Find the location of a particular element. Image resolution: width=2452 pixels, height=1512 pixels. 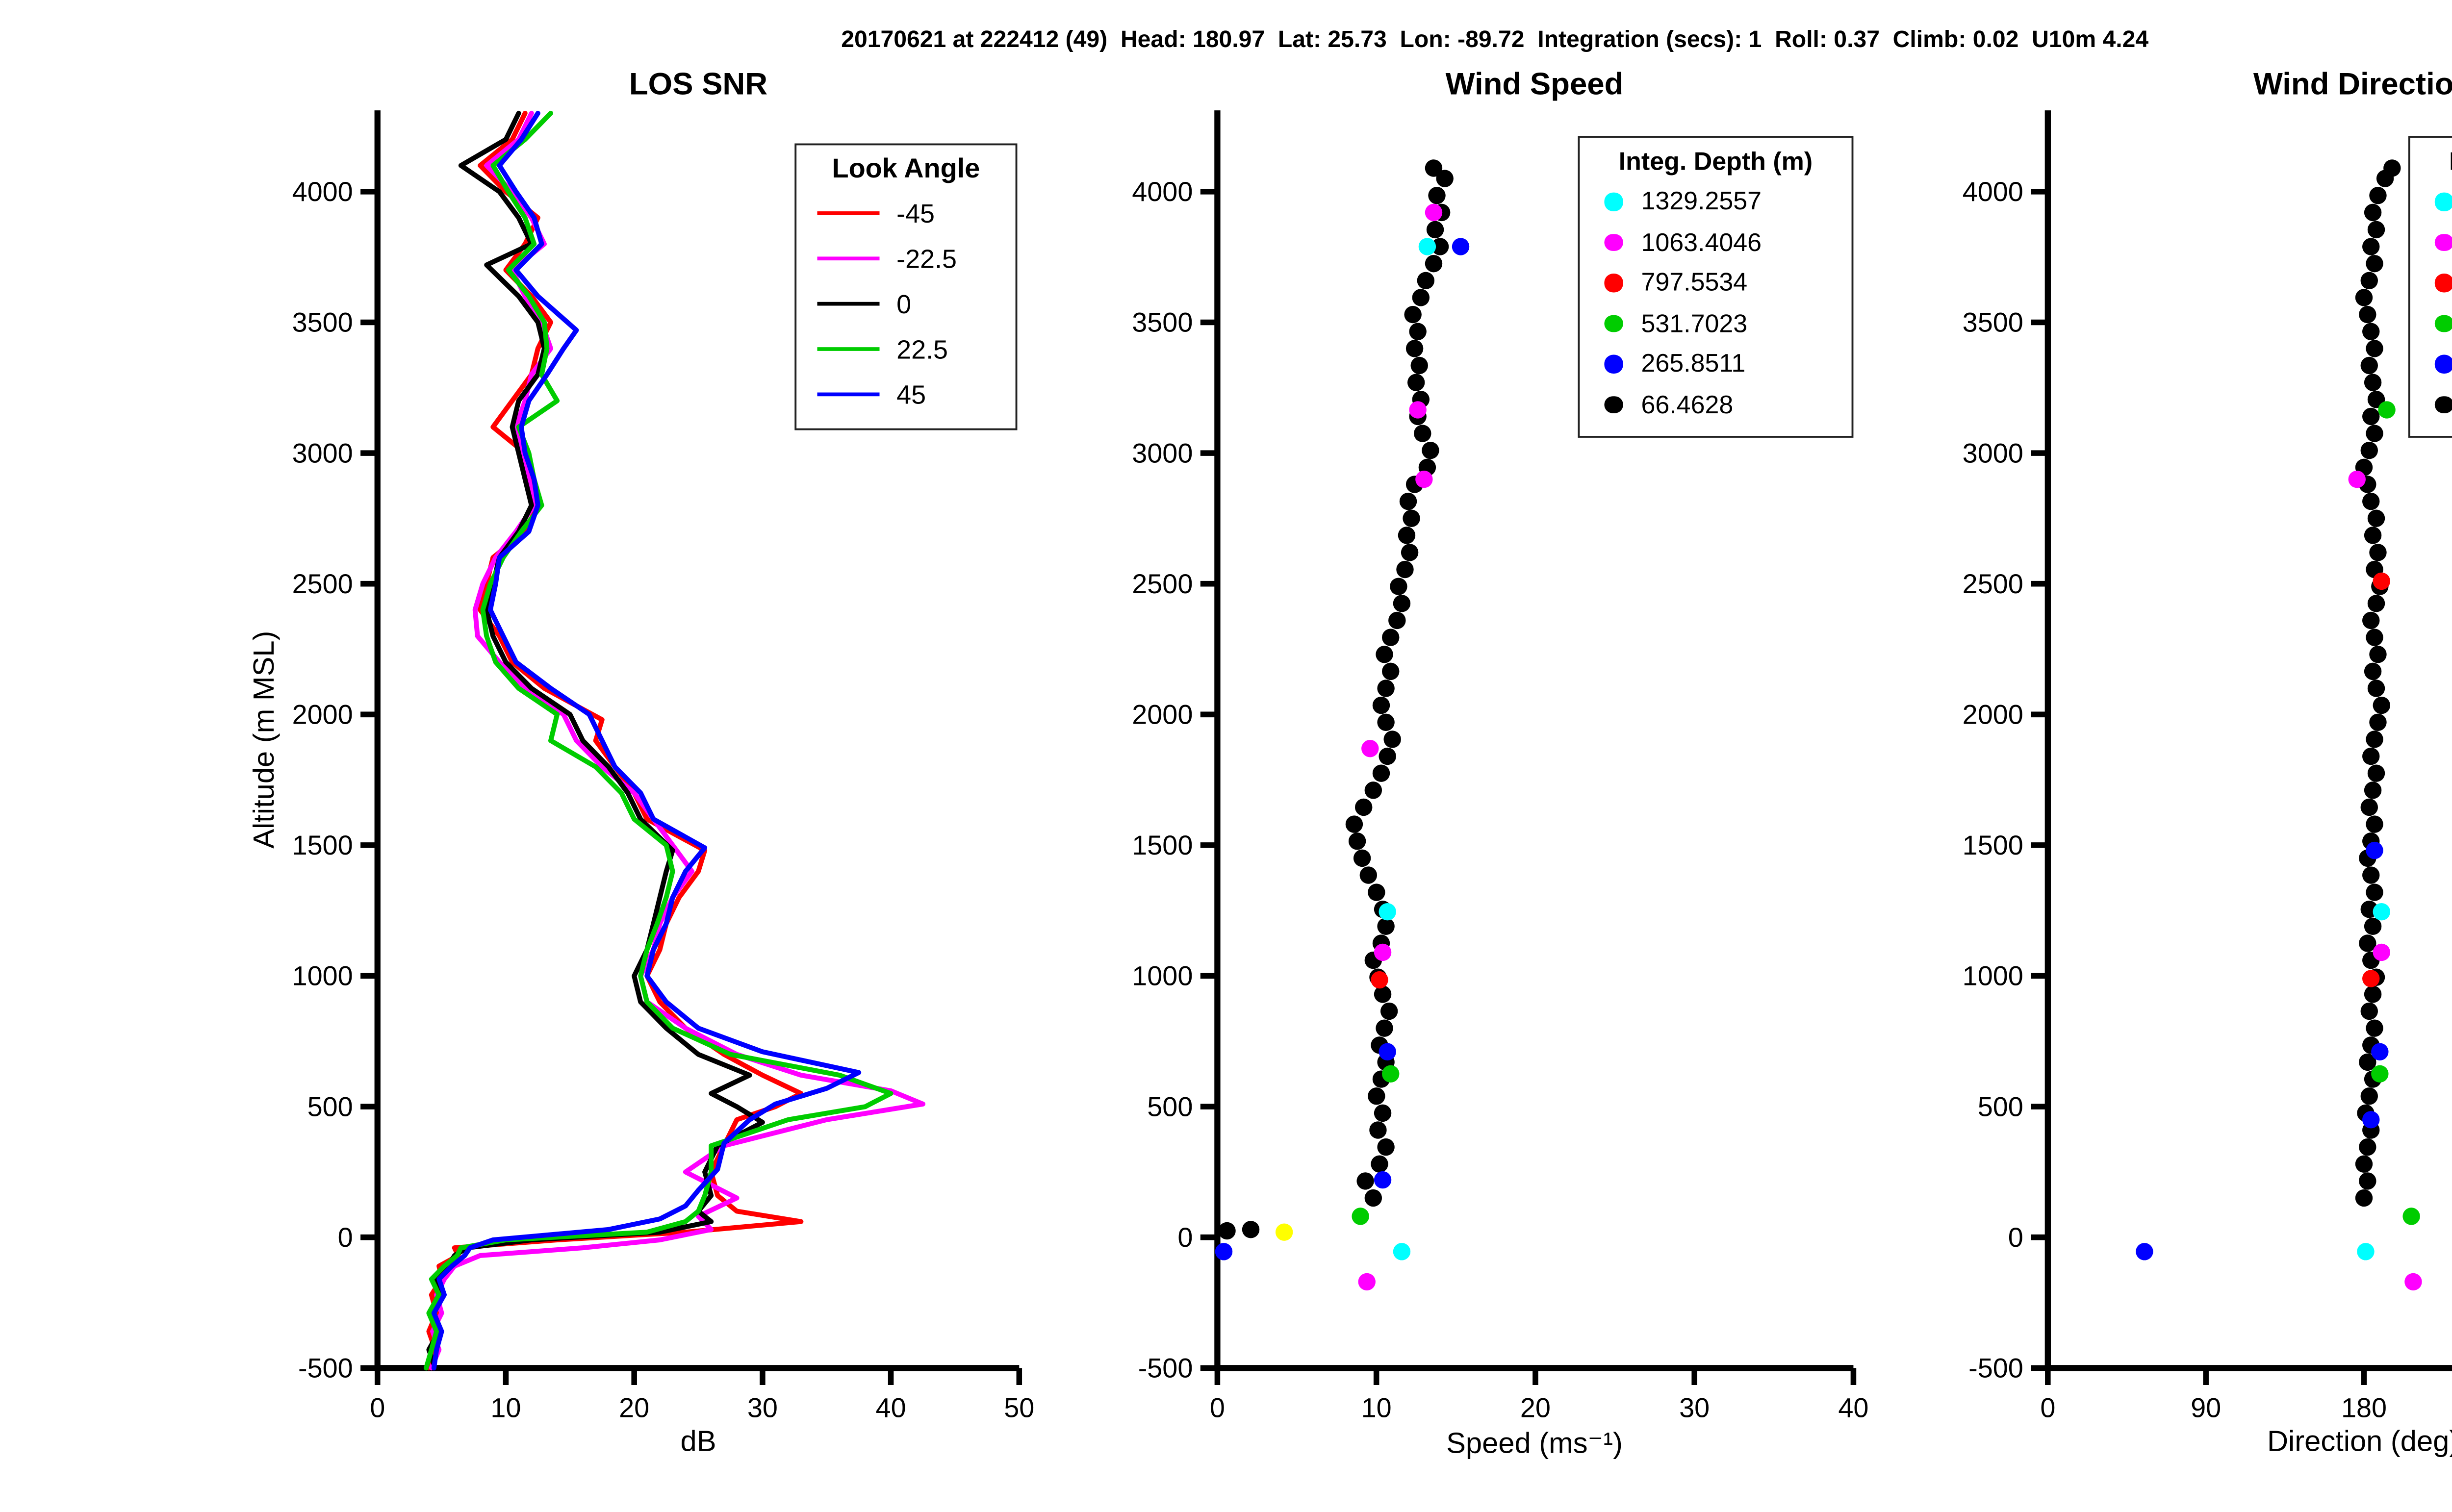

y-tick-label: 3000 is located at coordinates (1993, 452).